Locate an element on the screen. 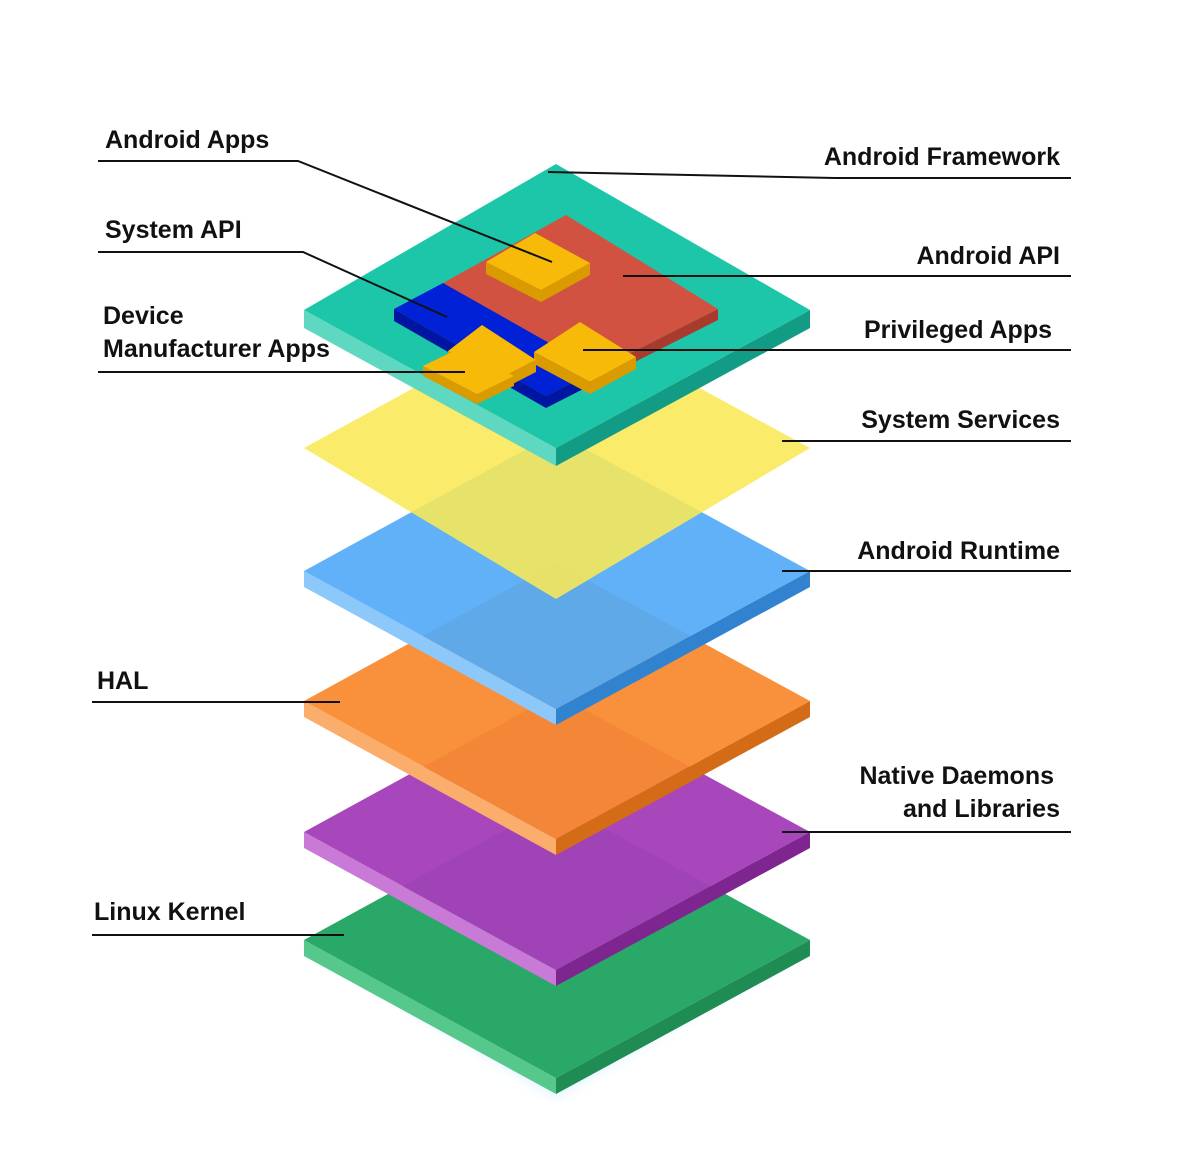 The image size is (1187, 1153). privileged-apps-tile is located at coordinates (585, 358).